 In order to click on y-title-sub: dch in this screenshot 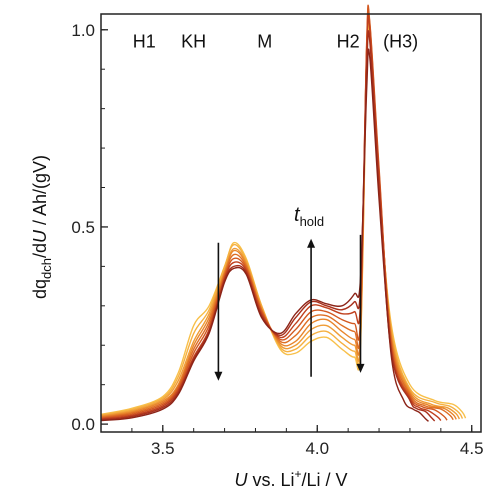, I will do `click(46, 268)`.